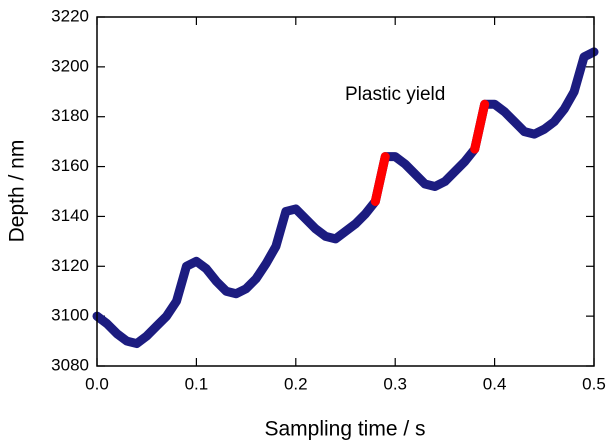 The height and width of the screenshot is (446, 611). I want to click on y-tick-label: 3080, so click(70, 364).